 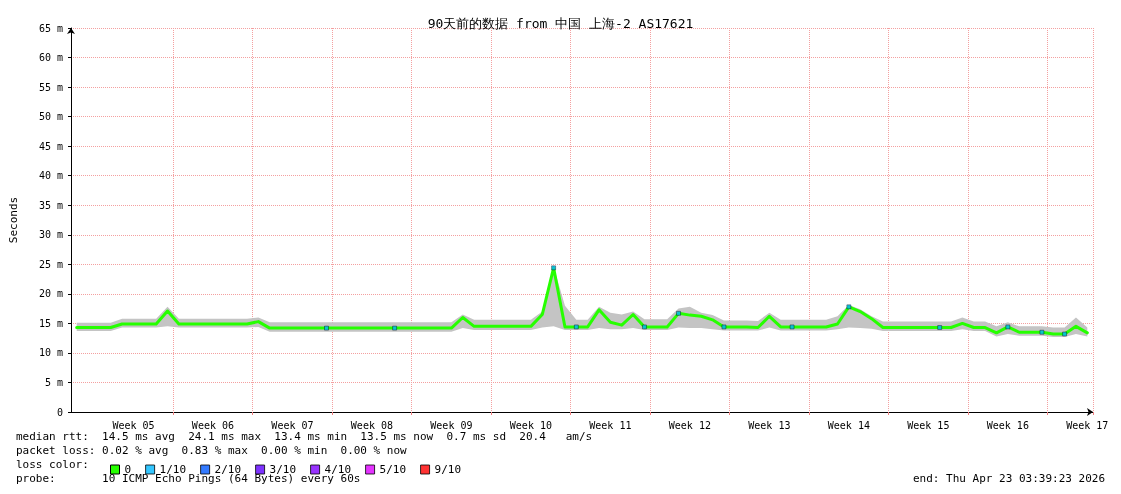 What do you see at coordinates (50, 294) in the screenshot?
I see `y-tick-label: 20 m` at bounding box center [50, 294].